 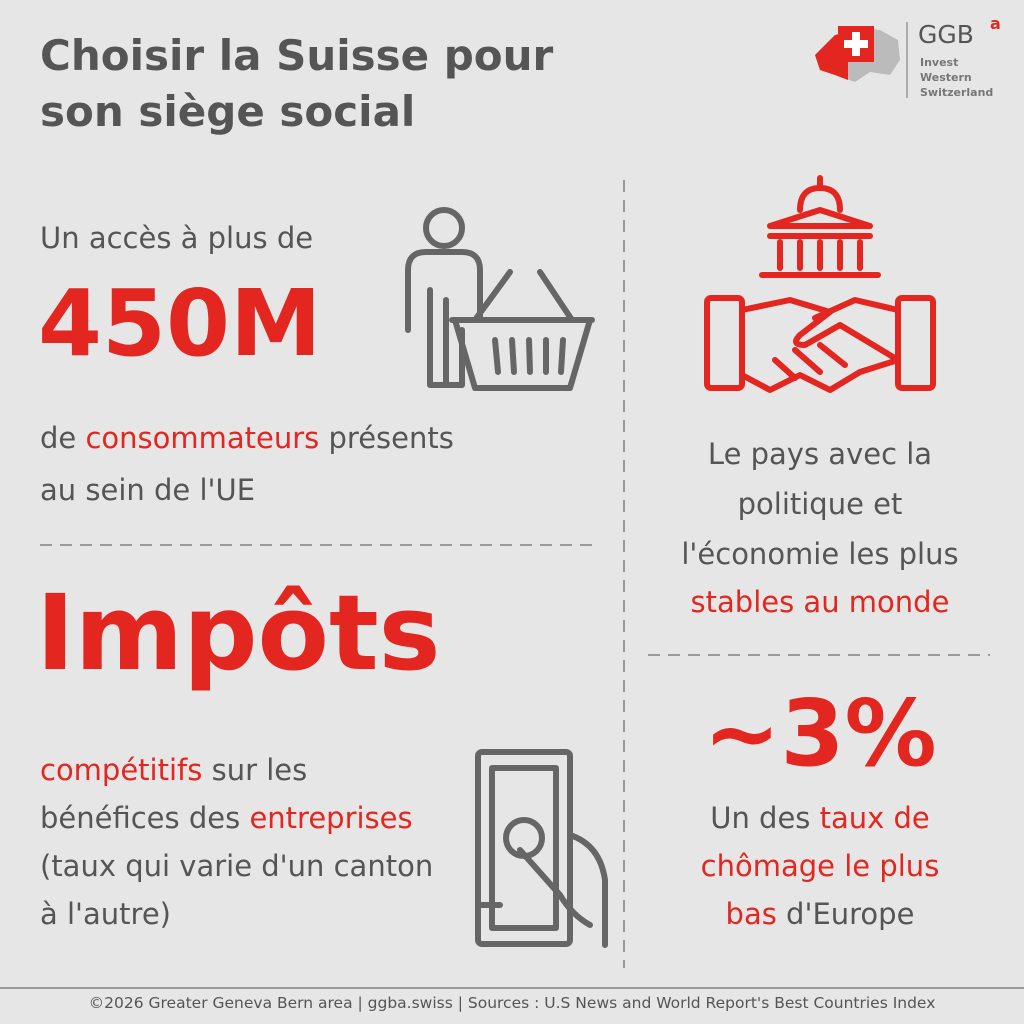 What do you see at coordinates (751, 914) in the screenshot?
I see `highlight: bas` at bounding box center [751, 914].